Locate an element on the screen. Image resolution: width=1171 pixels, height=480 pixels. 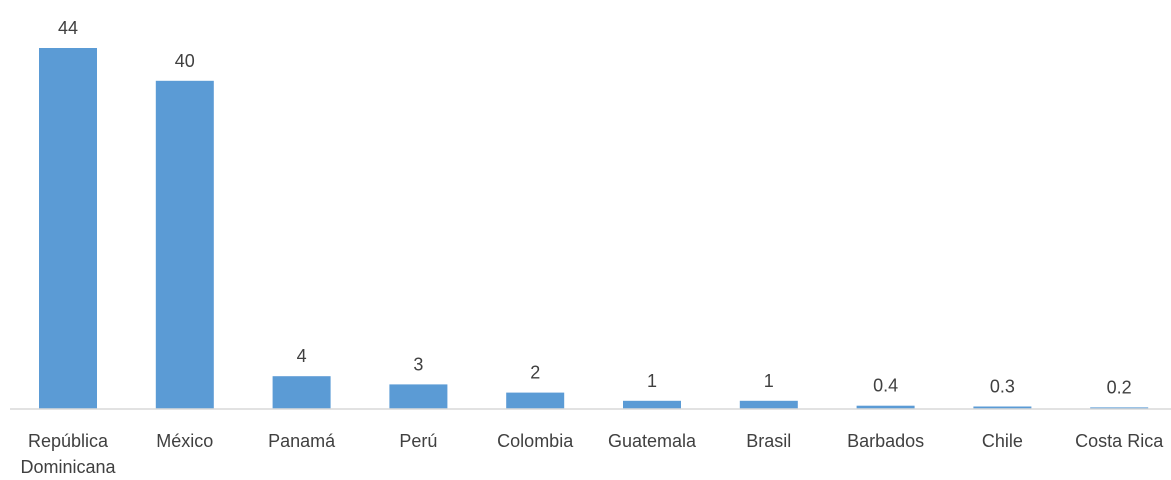
x-tick-label-line: Panamá is located at coordinates (302, 441).